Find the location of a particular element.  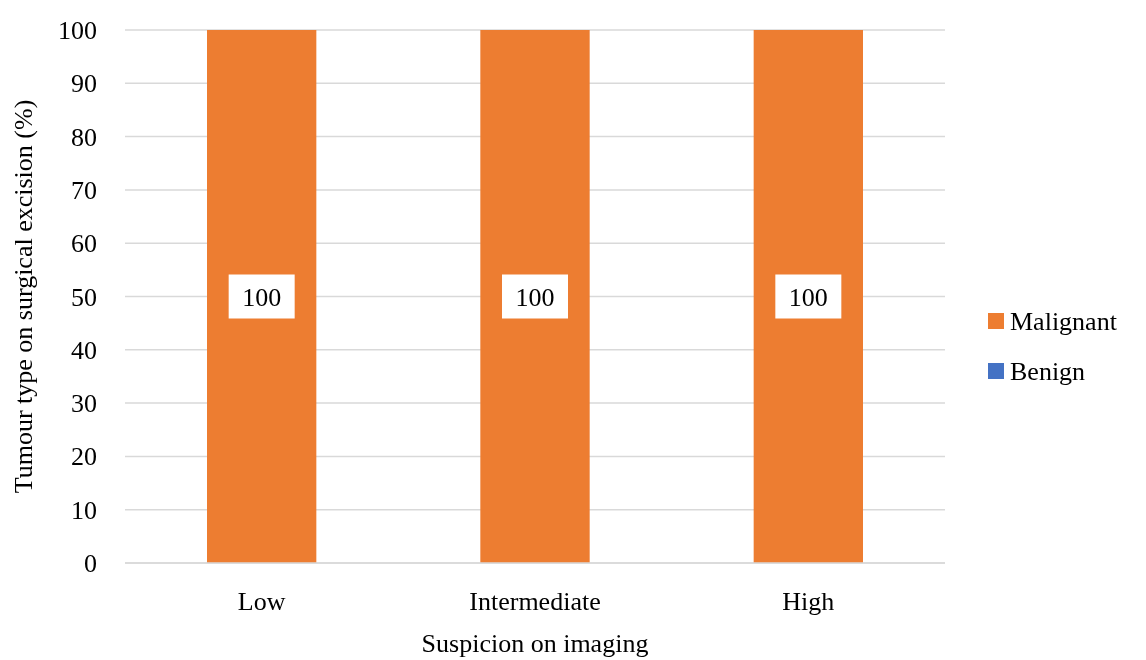

y-tick-label: 50 is located at coordinates (84, 297).